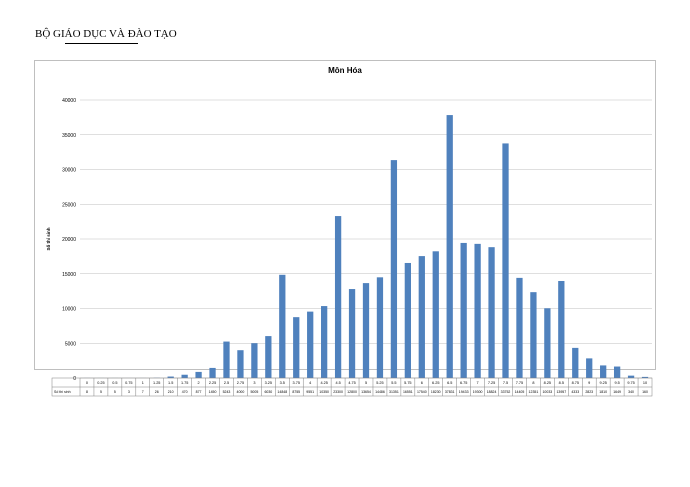  Describe the element at coordinates (463, 383) in the screenshot. I see `x-tick-label: 6.75` at that location.